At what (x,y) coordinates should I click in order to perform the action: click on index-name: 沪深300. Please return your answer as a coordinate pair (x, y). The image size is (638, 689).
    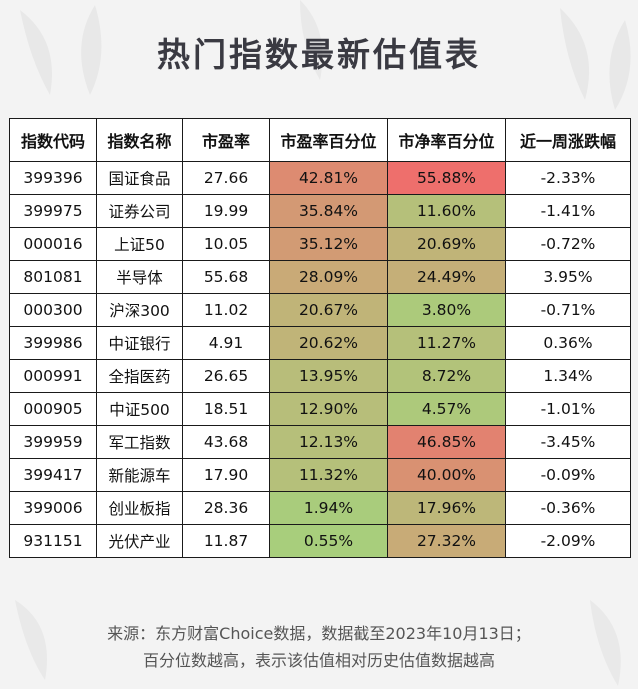
    Looking at the image, I should click on (139, 310).